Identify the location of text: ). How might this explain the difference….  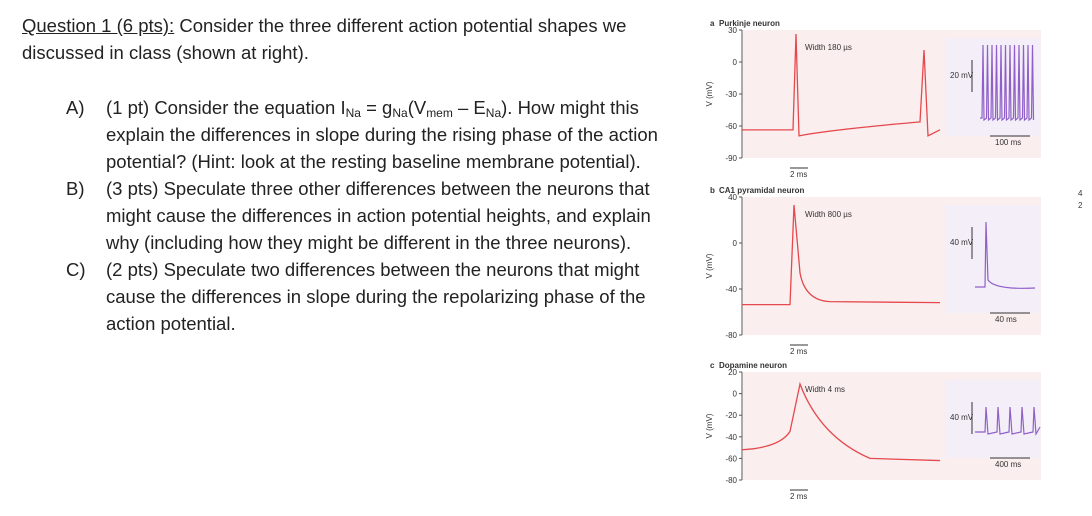
(382, 134).